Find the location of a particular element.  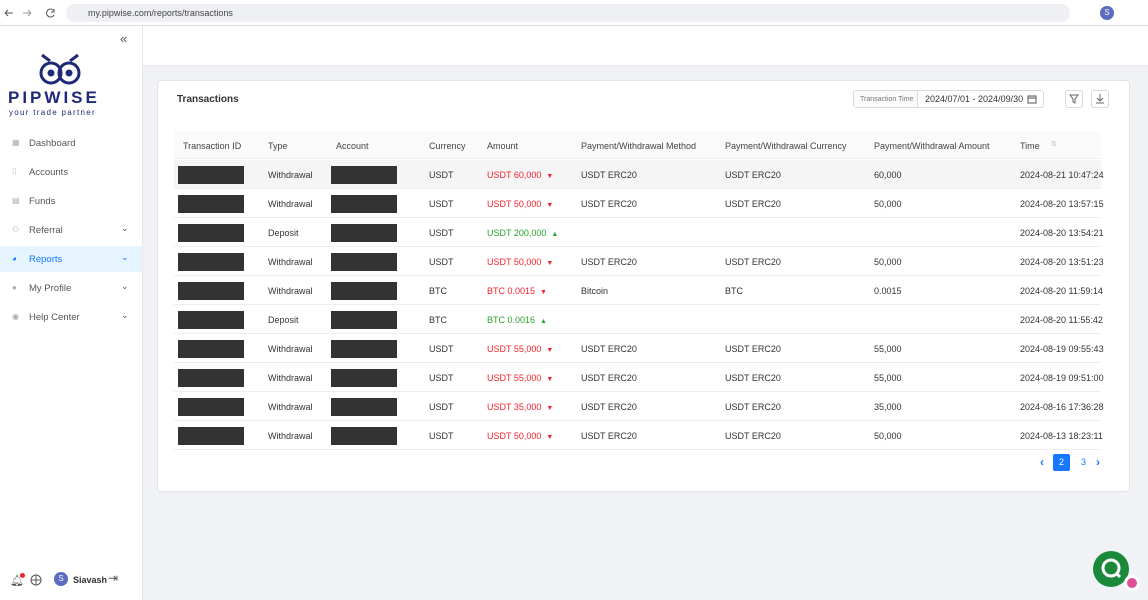

nav-icon: ⁞⁞ is located at coordinates (14, 171).